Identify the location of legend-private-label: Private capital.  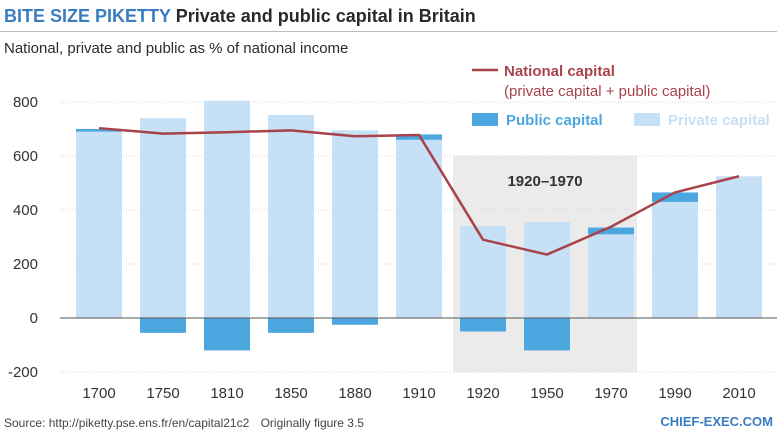
(719, 120).